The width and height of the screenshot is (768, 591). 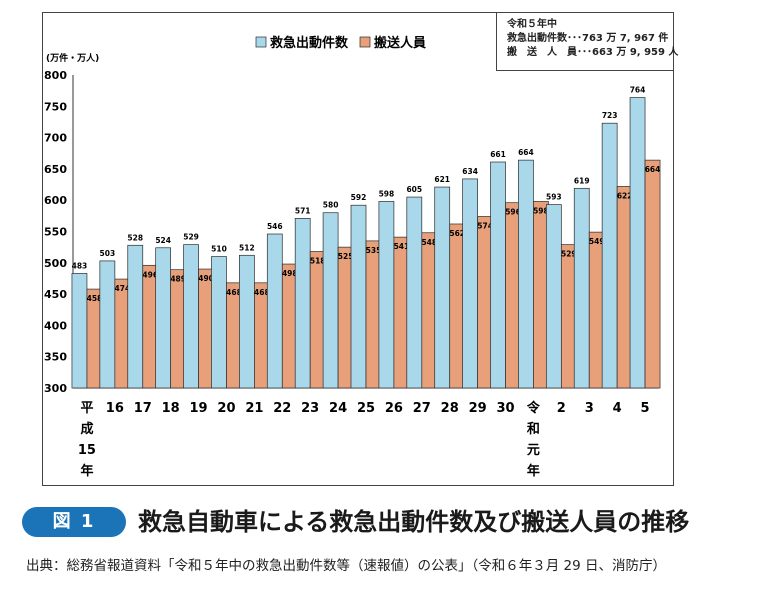 What do you see at coordinates (55, 325) in the screenshot?
I see `y-tick-label: 400` at bounding box center [55, 325].